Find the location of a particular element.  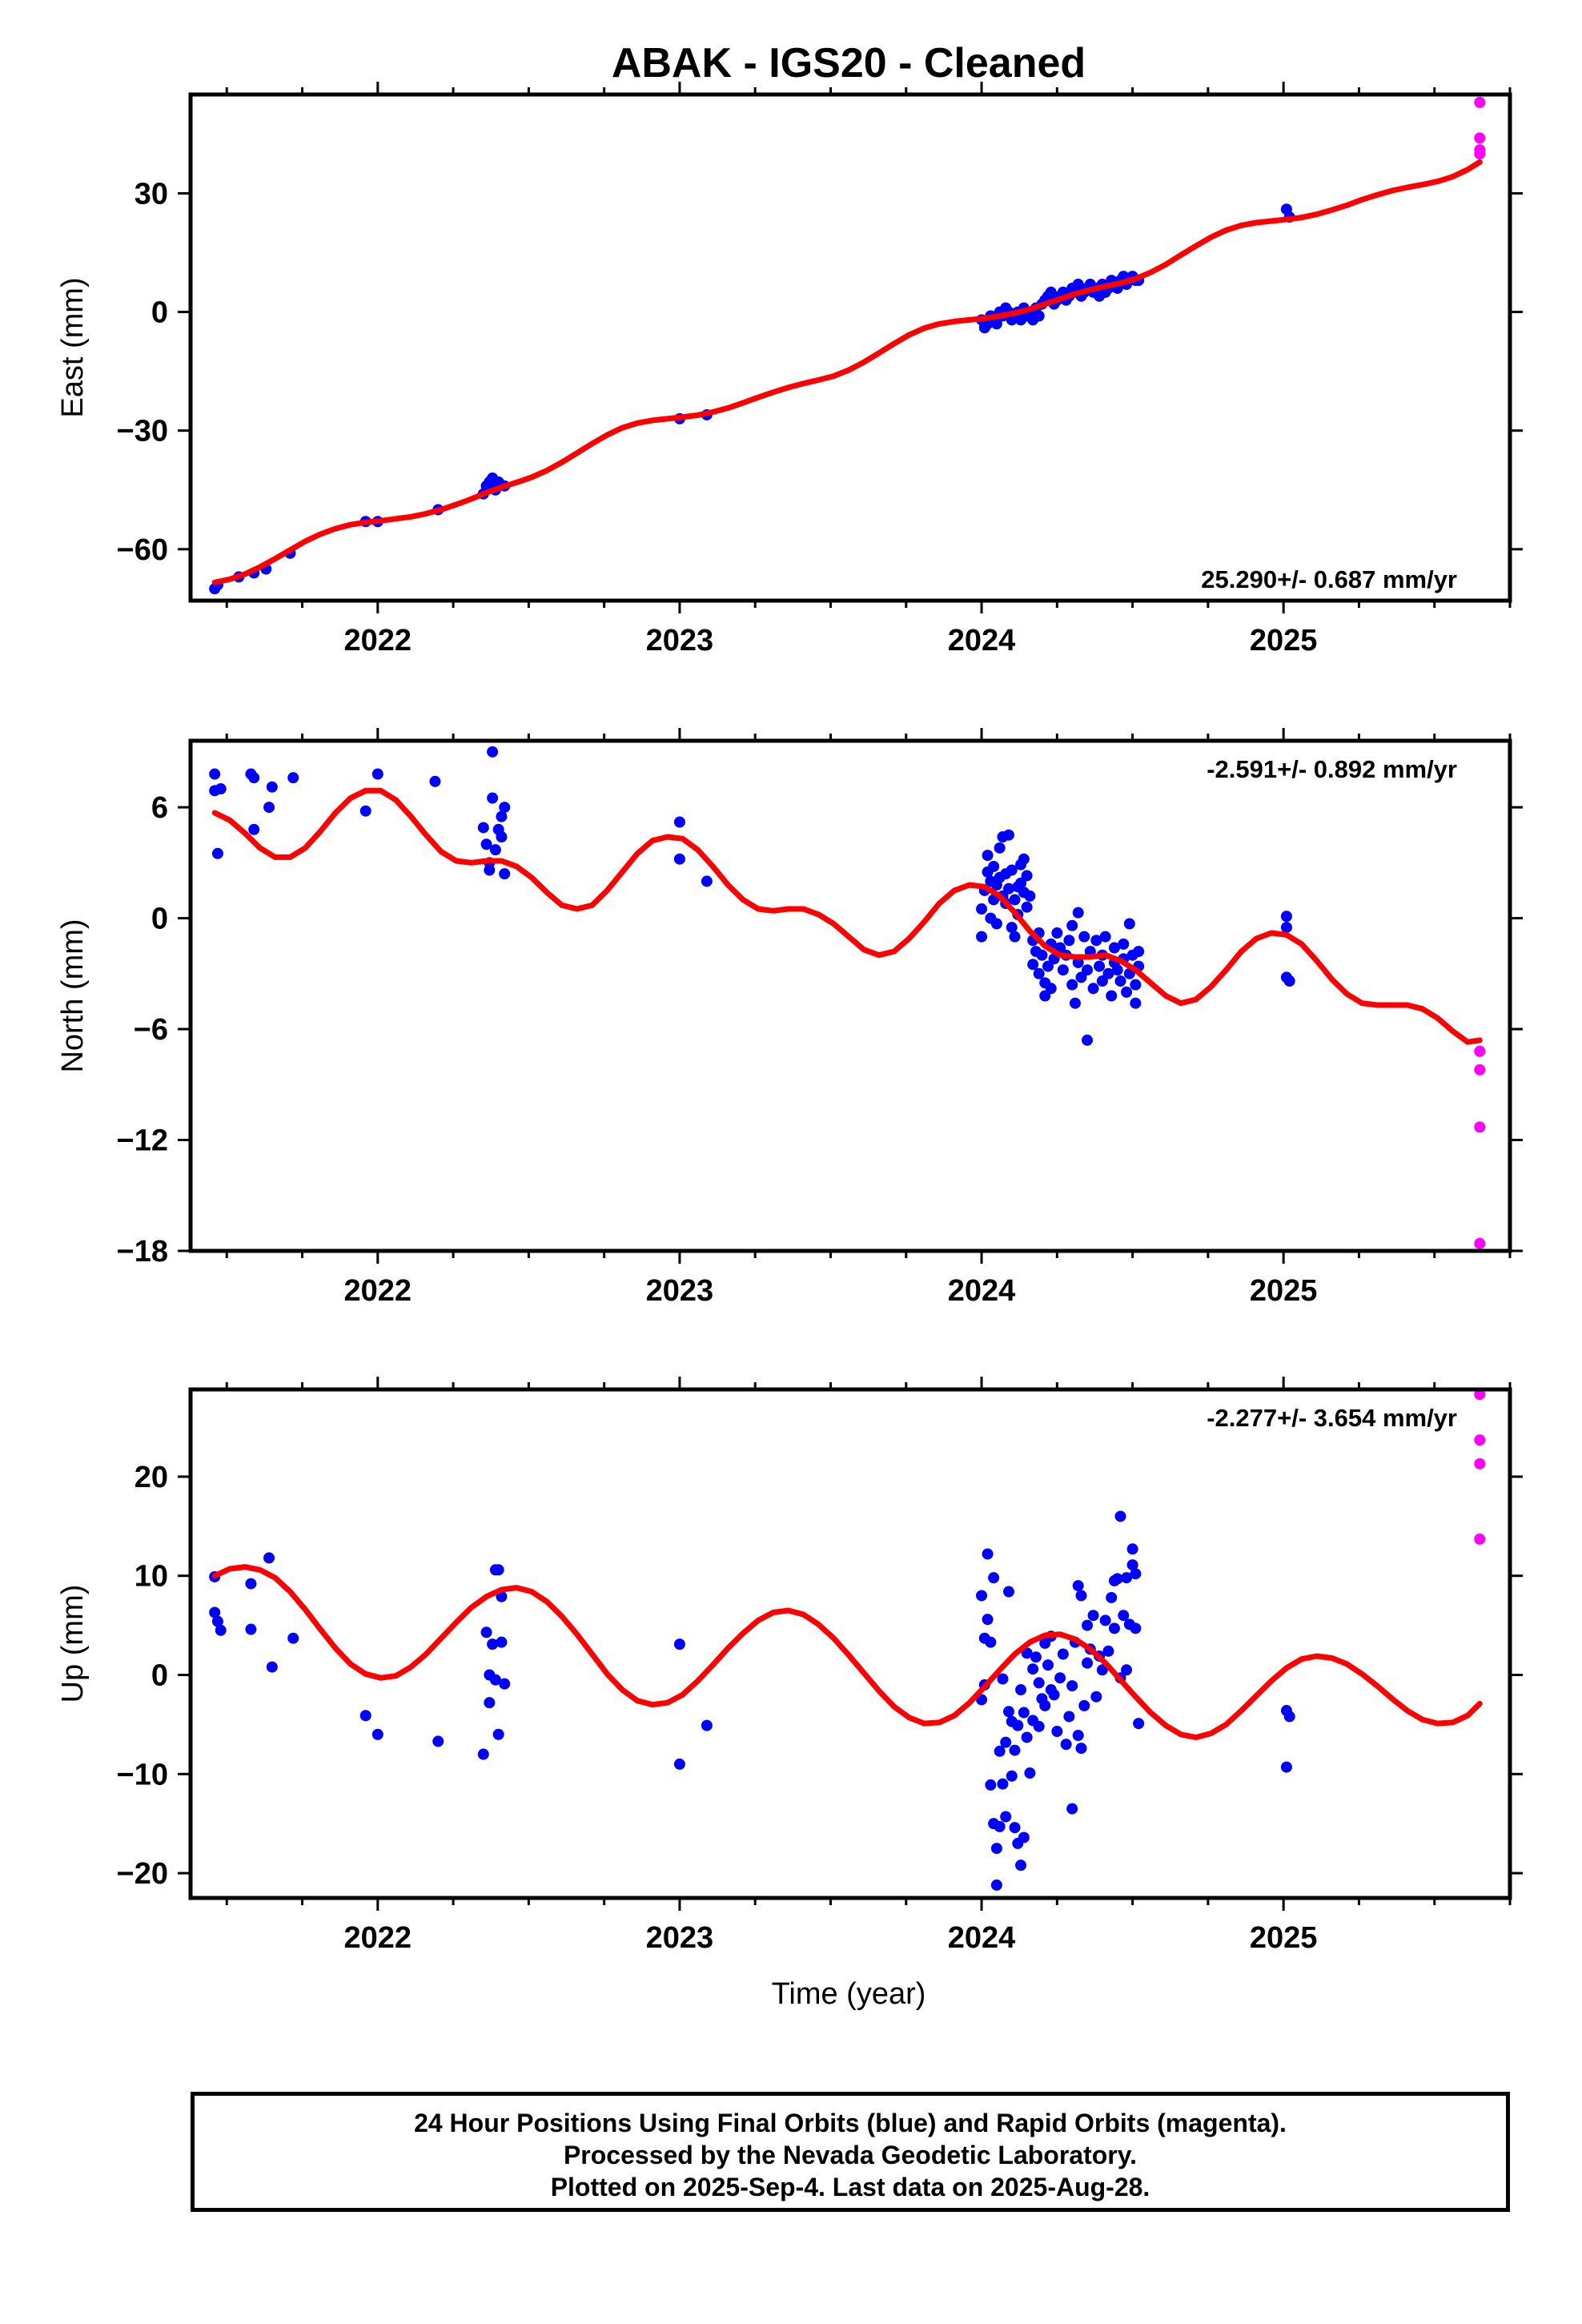

east-xtick-label: 2022 is located at coordinates (378, 640).